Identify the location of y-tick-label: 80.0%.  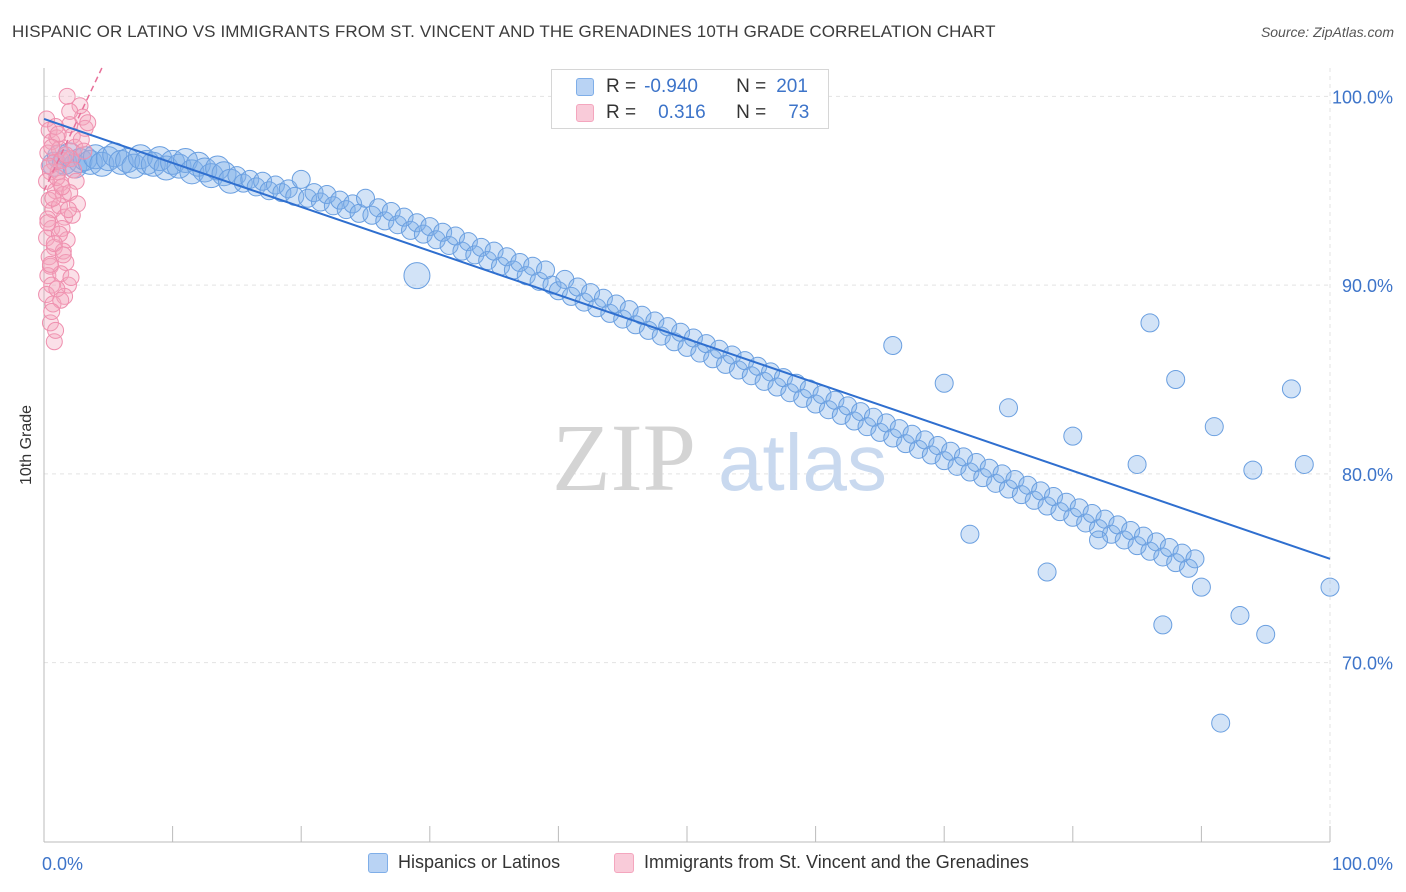
(1367, 475).